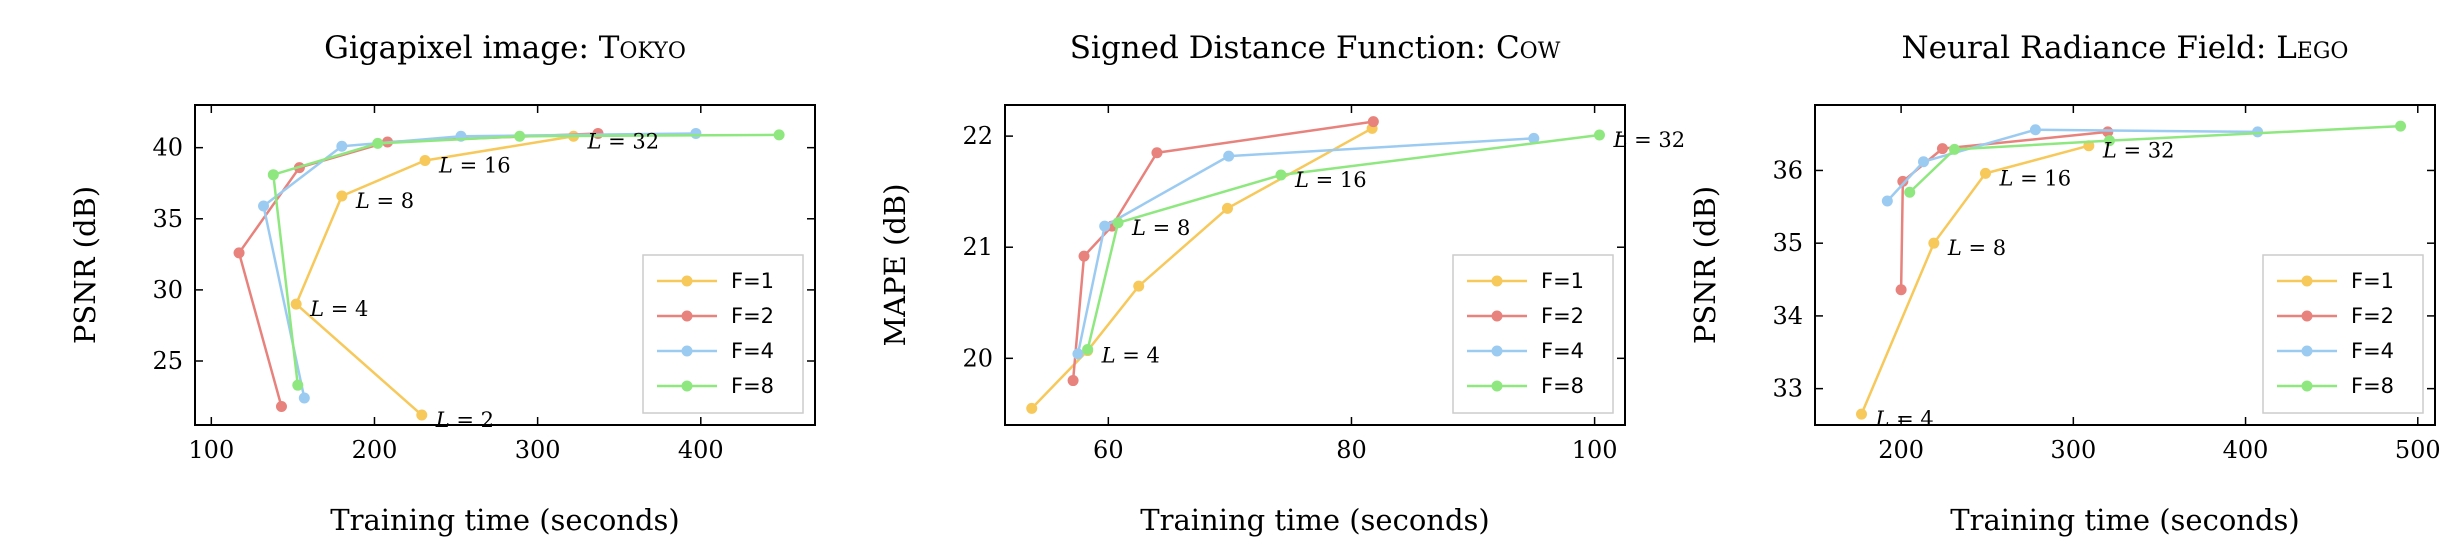 Image resolution: width=2458 pixels, height=542 pixels. Describe the element at coordinates (1787, 316) in the screenshot. I see `y-tick-label: 34` at that location.